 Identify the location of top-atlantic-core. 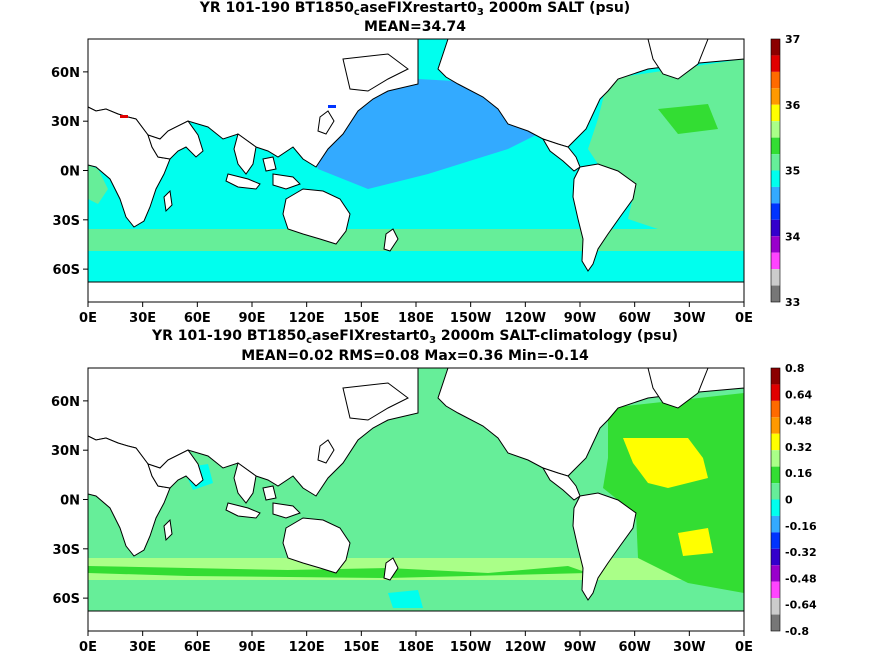
(688, 119).